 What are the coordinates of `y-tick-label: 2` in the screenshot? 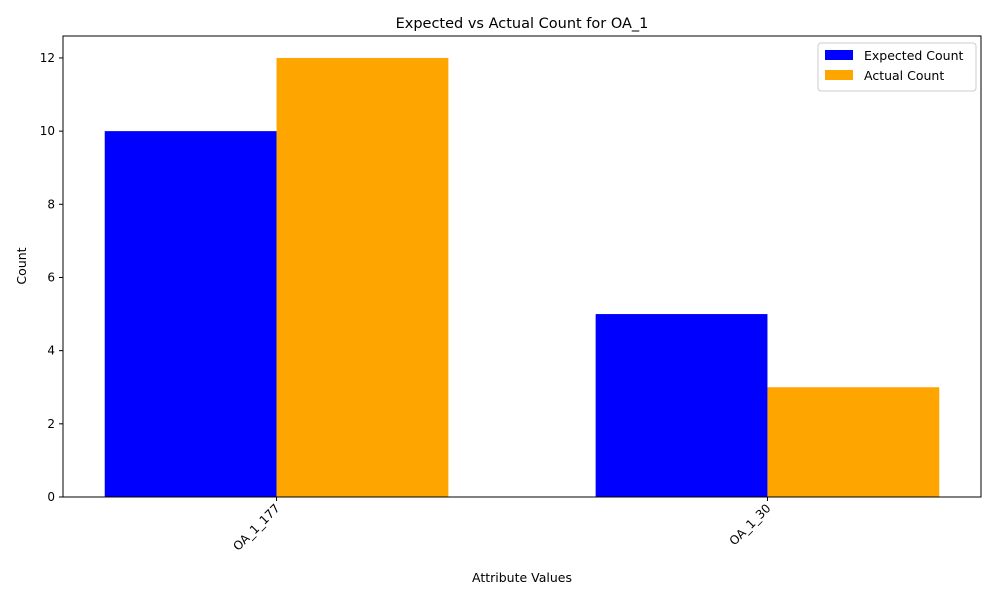 It's located at (51, 424).